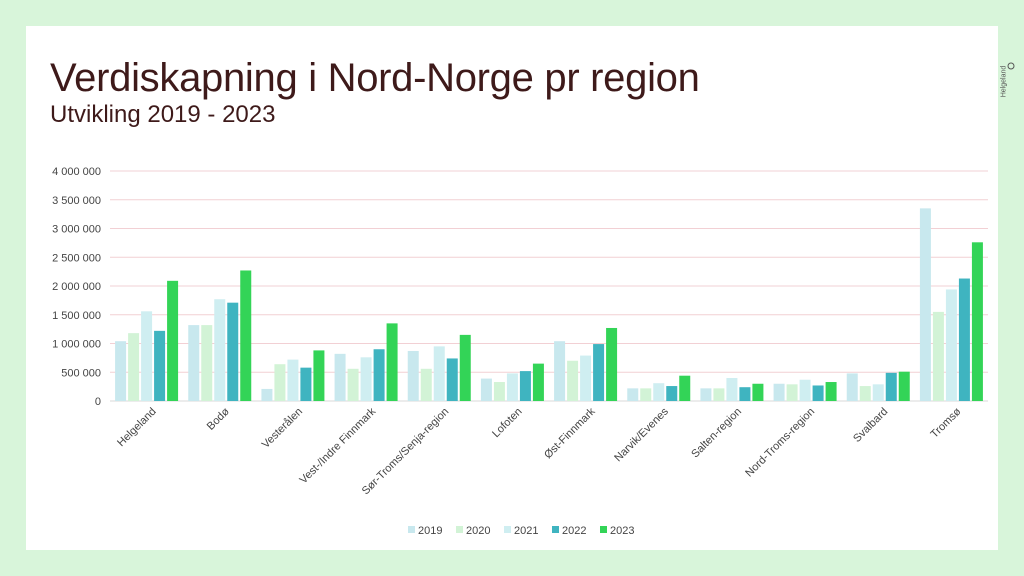  Describe the element at coordinates (622, 531) in the screenshot. I see `legend-label: 2023` at that location.